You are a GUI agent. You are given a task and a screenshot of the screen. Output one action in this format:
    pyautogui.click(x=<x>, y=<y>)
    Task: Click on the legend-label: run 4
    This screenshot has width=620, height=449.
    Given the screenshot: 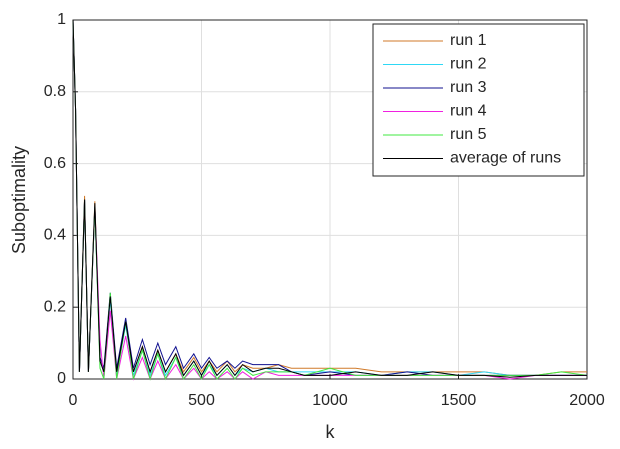 What is the action you would take?
    pyautogui.click(x=468, y=111)
    